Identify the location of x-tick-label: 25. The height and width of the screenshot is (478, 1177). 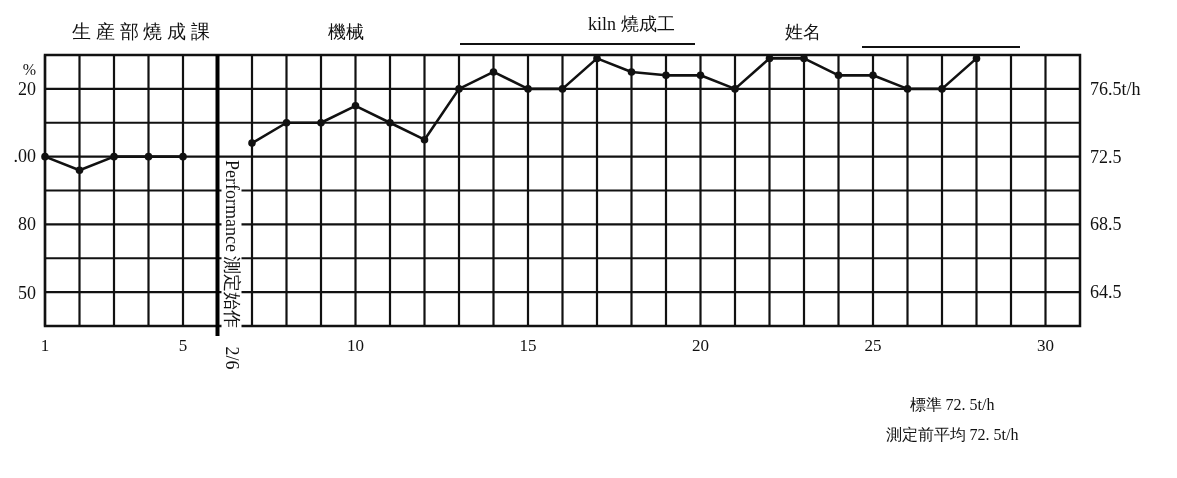
(873, 345).